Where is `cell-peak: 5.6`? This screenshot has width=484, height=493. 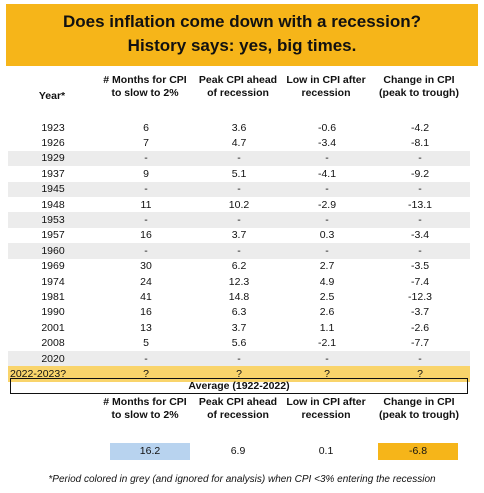
cell-peak: 5.6 is located at coordinates (239, 343).